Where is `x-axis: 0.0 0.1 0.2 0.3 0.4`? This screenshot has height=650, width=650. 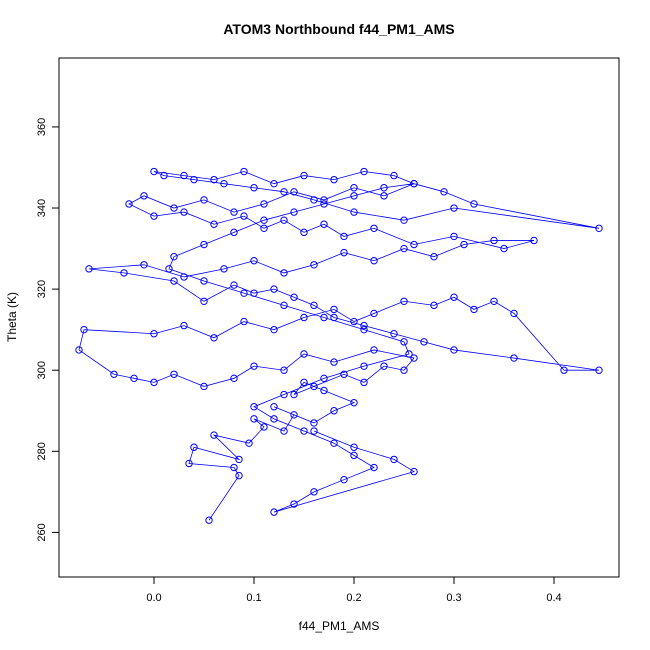
x-axis: 0.0 0.1 0.2 0.3 0.4 is located at coordinates (354, 590).